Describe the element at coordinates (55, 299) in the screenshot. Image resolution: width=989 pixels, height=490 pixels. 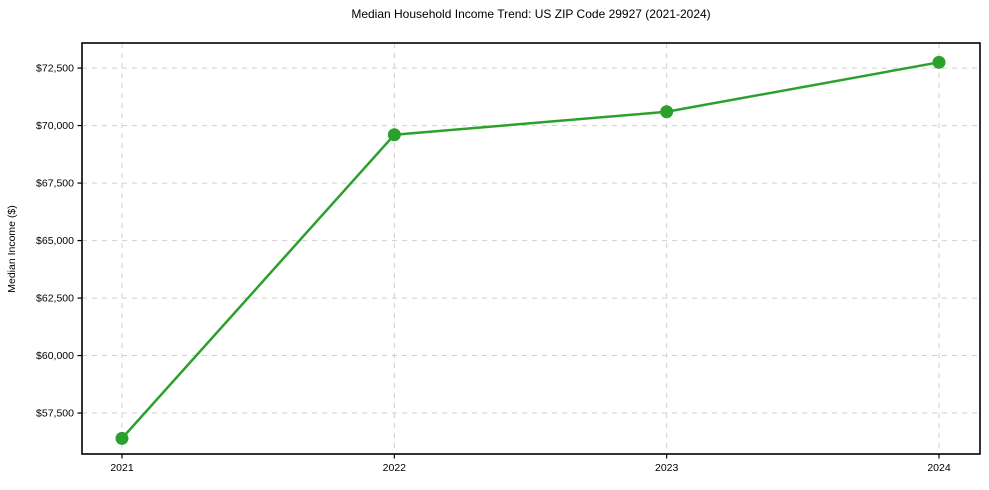
I see `y-tick-label: $62,500` at that location.